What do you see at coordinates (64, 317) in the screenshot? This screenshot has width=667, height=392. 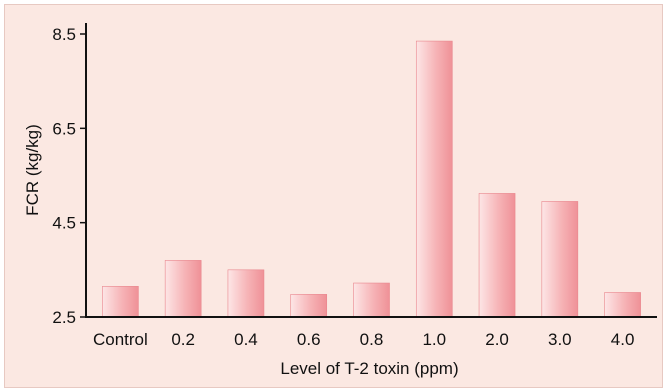 I see `y-tick-label: 2.5` at bounding box center [64, 317].